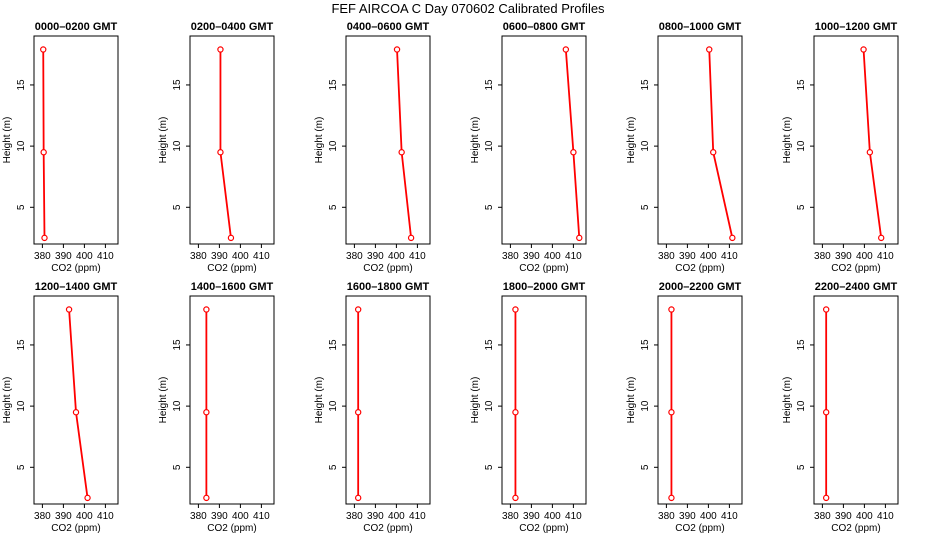 This screenshot has width=936, height=540. I want to click on panel-title: 0000–0200 GMT, so click(76, 27).